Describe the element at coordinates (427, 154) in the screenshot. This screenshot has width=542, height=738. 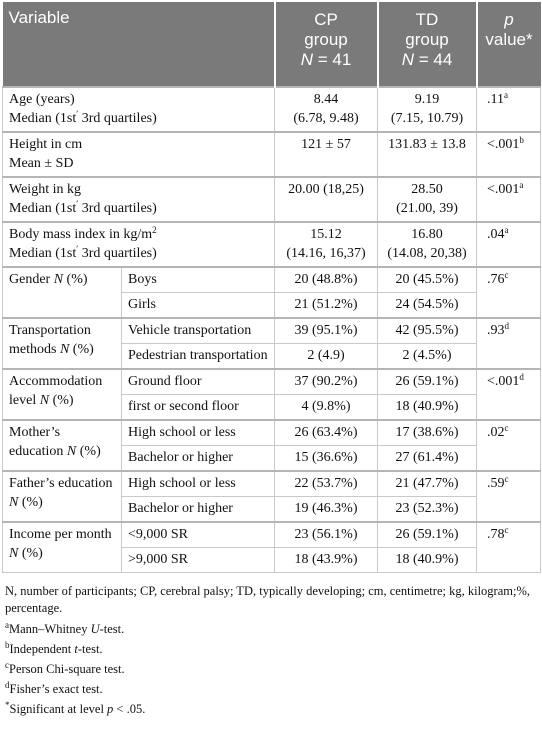
I see `td-value: 131.83 ± 13.8` at that location.